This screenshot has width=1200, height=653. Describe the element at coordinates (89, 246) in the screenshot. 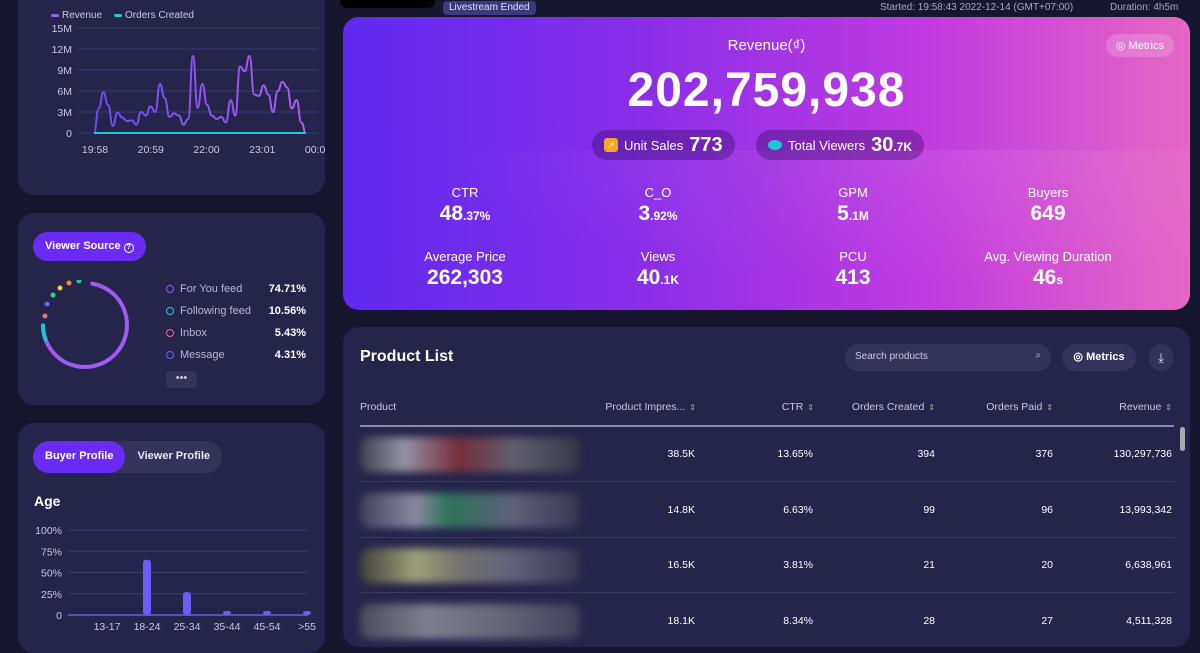

I see `viewer-source-button: Viewer Source ?` at that location.